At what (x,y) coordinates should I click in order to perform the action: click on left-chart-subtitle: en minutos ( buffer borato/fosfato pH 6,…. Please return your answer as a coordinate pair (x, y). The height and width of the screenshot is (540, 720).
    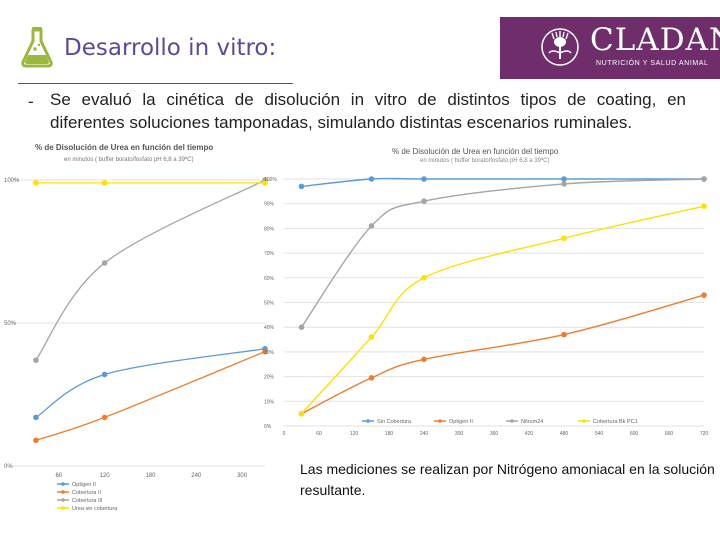
    Looking at the image, I should click on (129, 160).